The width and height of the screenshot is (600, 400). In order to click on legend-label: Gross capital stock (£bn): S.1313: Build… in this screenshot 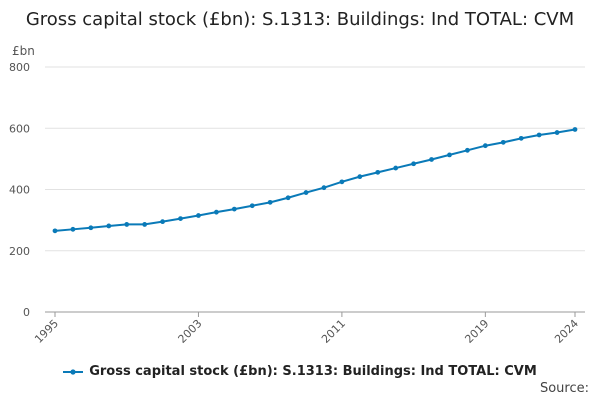, I will do `click(313, 371)`.